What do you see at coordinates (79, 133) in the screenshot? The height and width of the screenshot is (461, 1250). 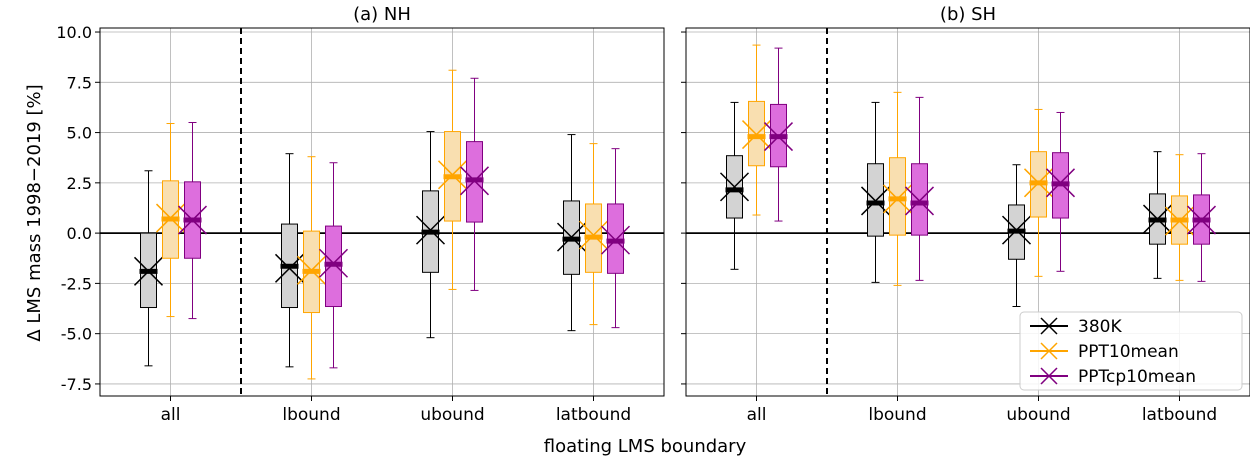 I see `y-tick-label: 5.0` at bounding box center [79, 133].